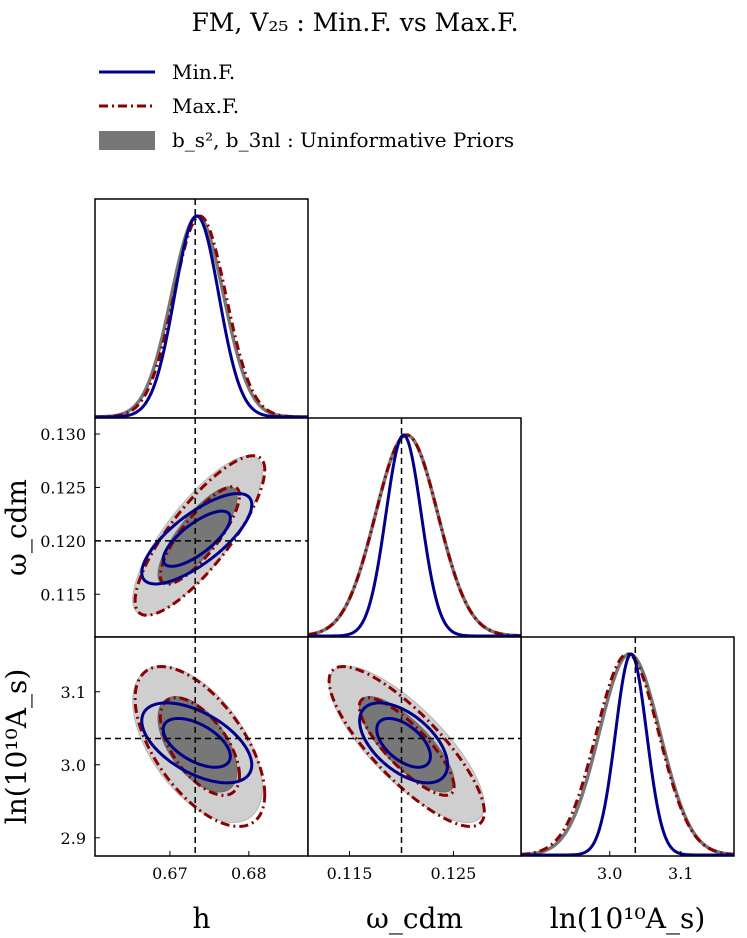 This screenshot has width=747, height=938. I want to click on y-tick-label: 2.9, so click(73, 838).